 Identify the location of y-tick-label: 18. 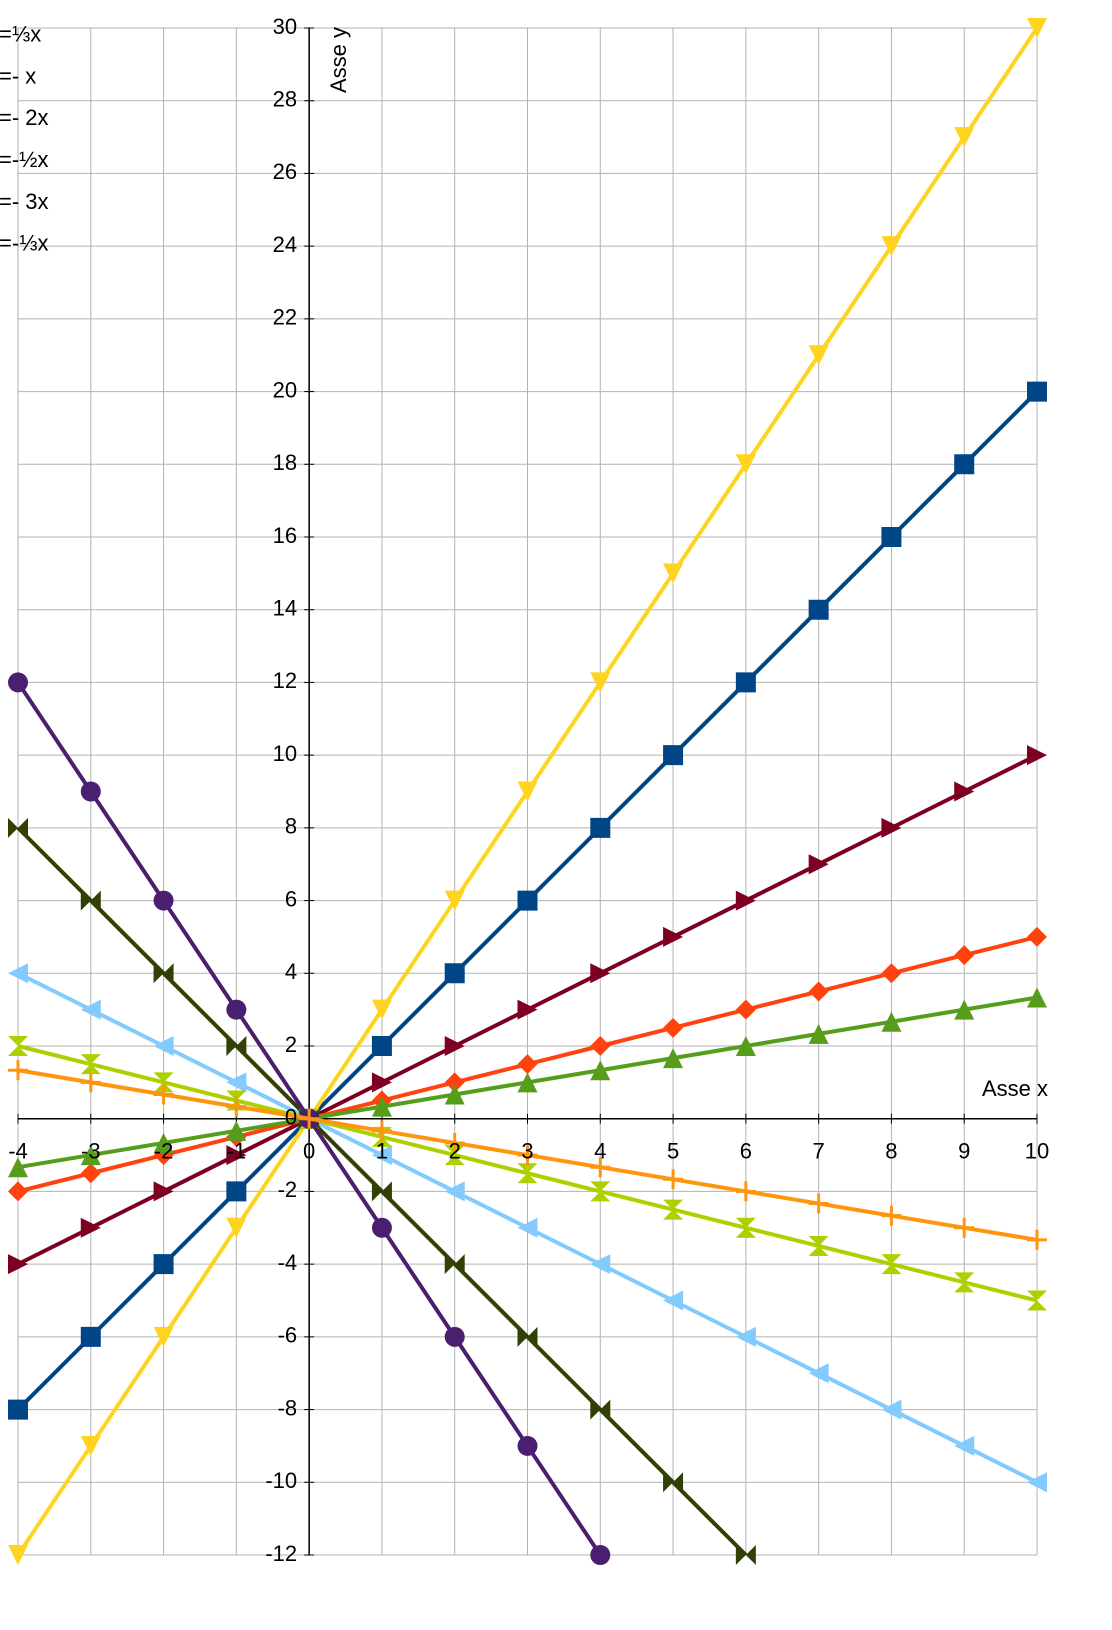
(285, 462).